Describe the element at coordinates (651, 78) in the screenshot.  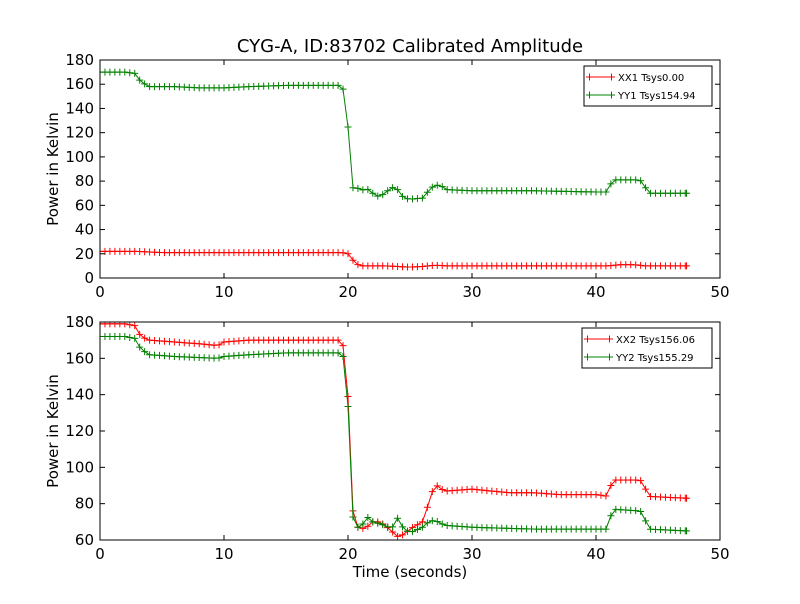
I see `legend-label: XX1 Tsys0.00` at that location.